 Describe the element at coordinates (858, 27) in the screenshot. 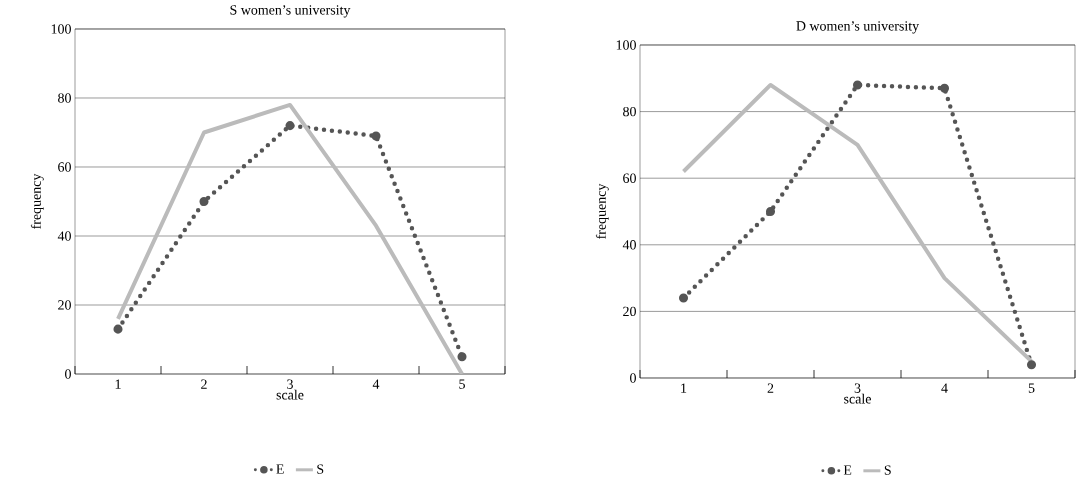

I see `chart-title: D women’s university` at that location.